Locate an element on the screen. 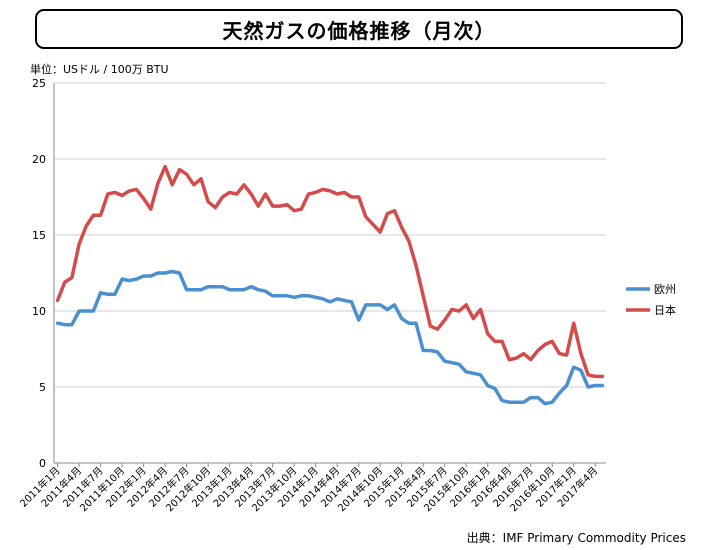  source-label: 出典：IMF Primary Commodity Prices is located at coordinates (576, 538).